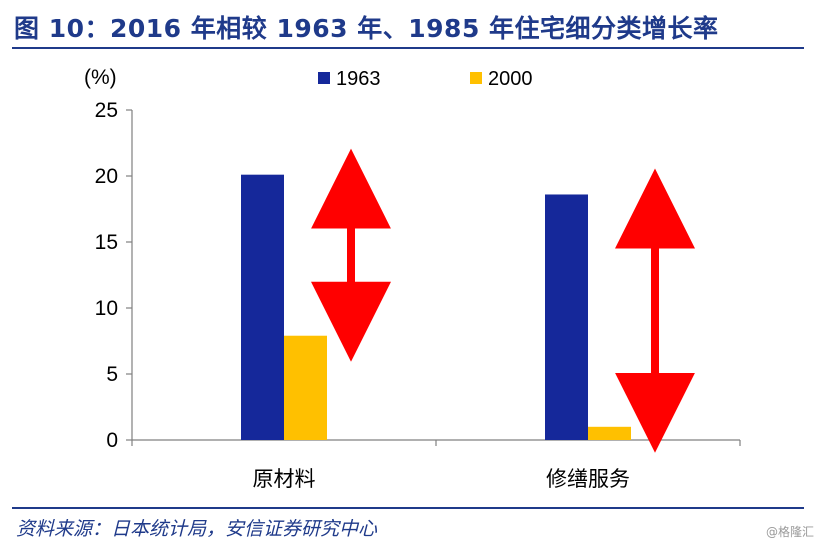 This screenshot has width=822, height=546. Describe the element at coordinates (324, 78) in the screenshot. I see `legend-swatch-1963` at that location.